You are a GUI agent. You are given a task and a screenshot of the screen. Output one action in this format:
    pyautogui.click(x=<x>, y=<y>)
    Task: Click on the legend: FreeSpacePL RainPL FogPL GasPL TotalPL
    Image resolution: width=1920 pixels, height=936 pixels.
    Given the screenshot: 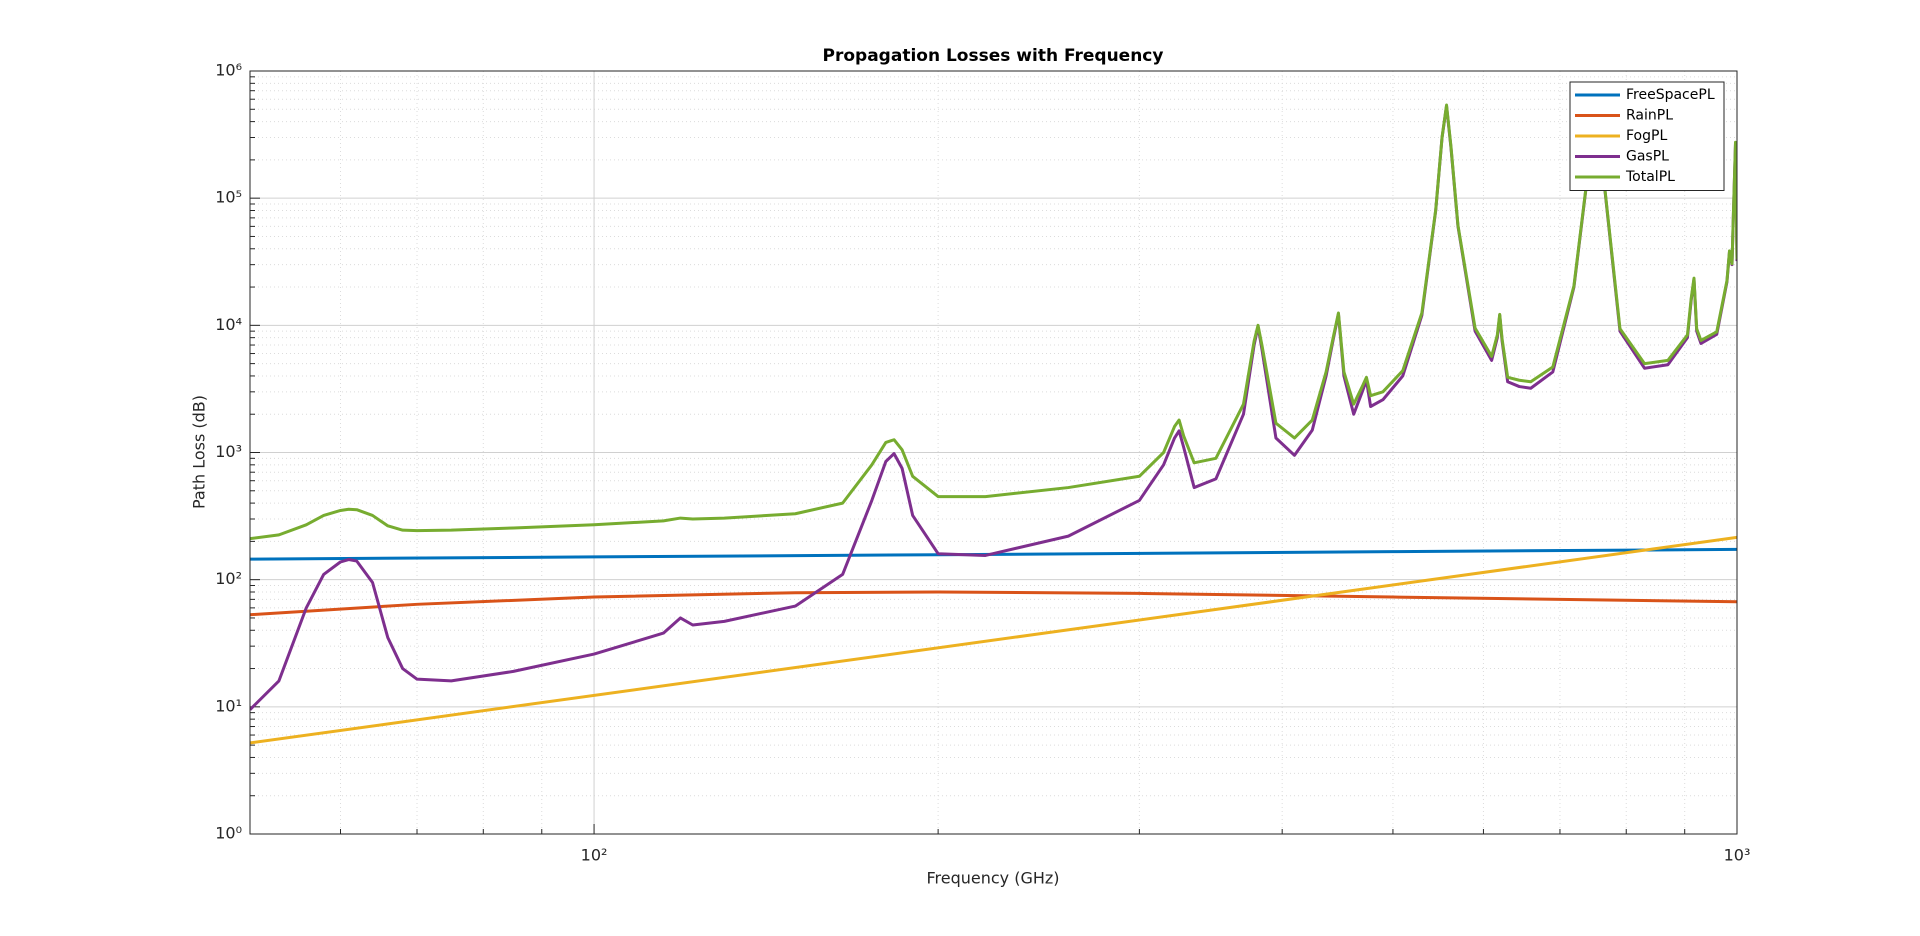 What is the action you would take?
    pyautogui.click(x=1647, y=136)
    